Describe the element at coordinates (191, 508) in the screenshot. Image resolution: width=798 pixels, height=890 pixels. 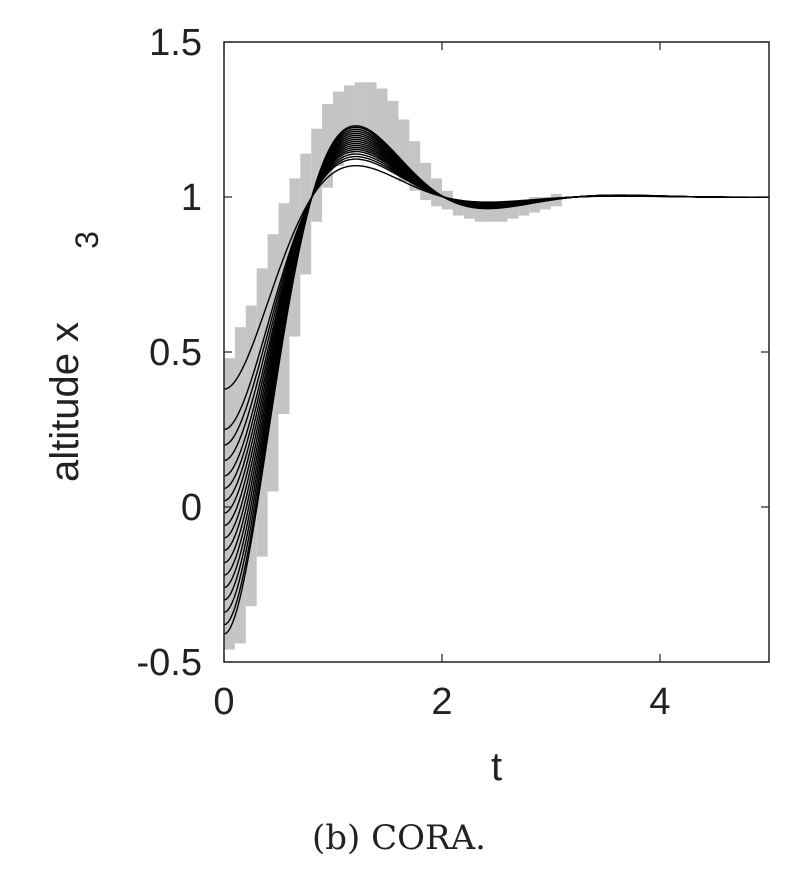
I see `y-tick-label: 0` at that location.